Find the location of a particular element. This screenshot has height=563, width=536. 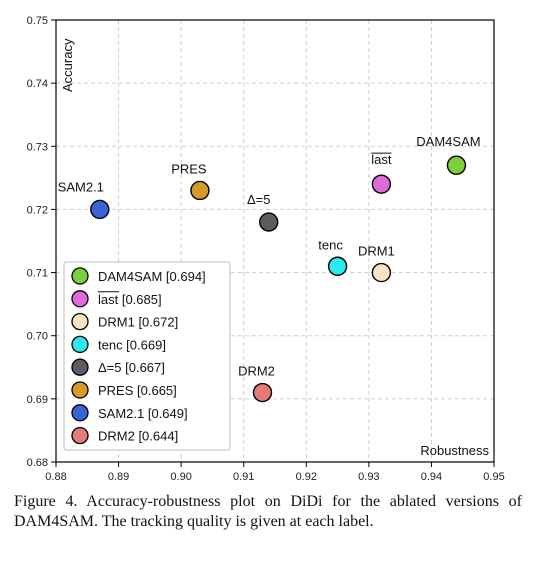

point-label: Δ=5 is located at coordinates (259, 199).